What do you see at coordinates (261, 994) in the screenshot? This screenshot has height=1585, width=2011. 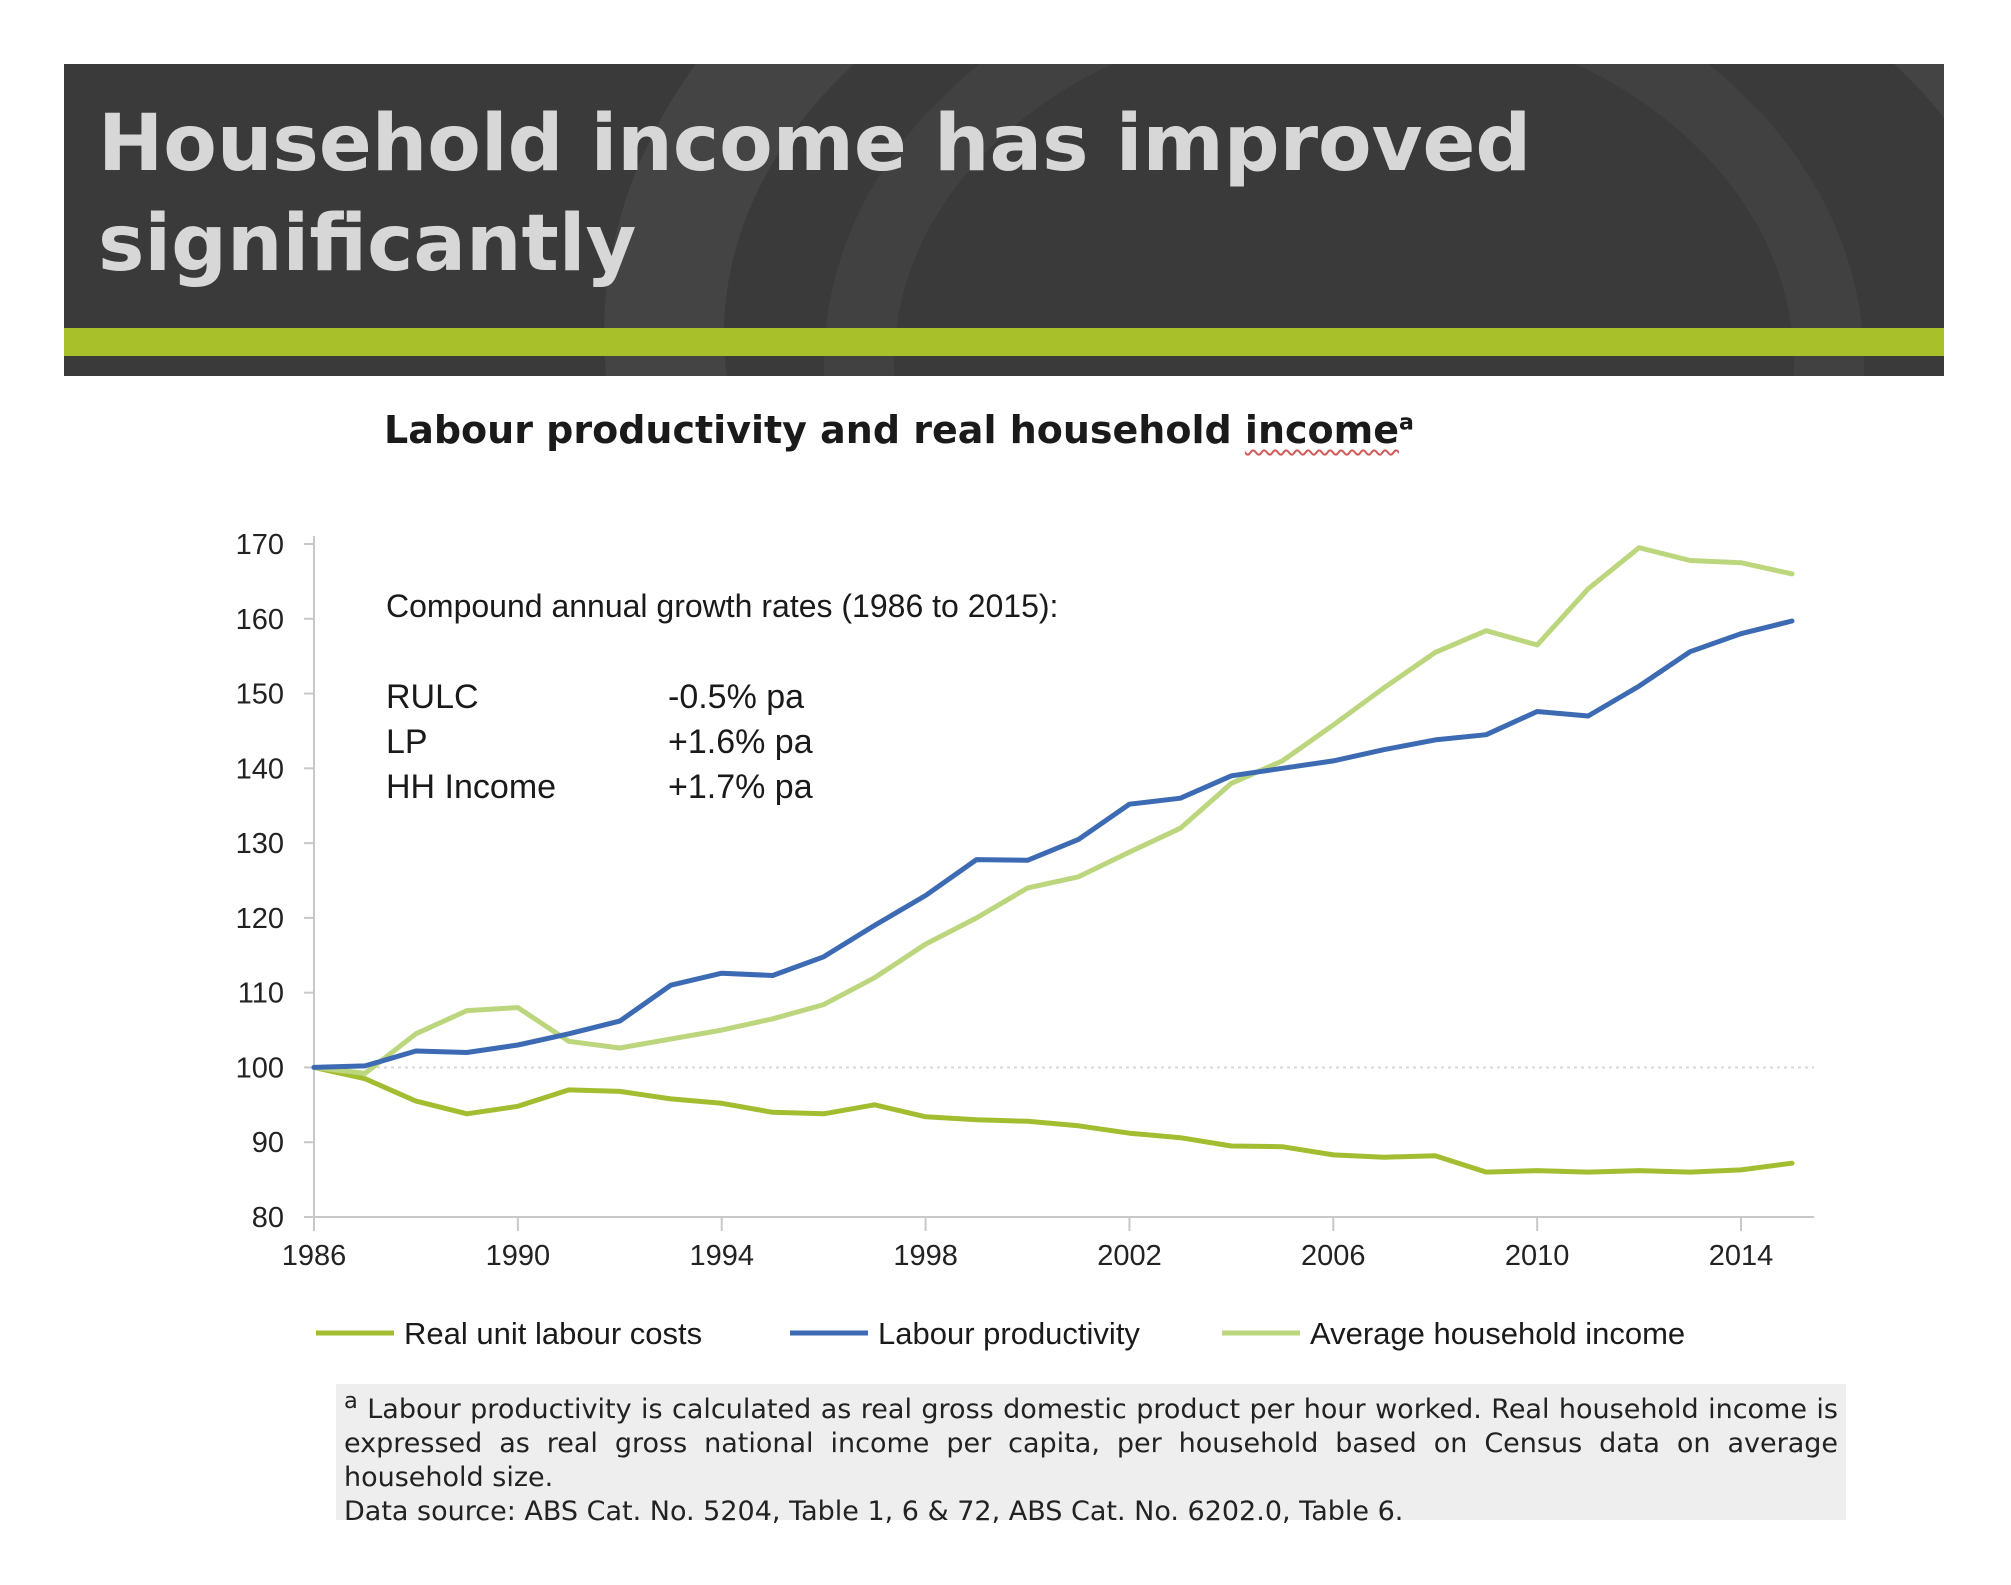 I see `y-tick-label: 110` at bounding box center [261, 994].